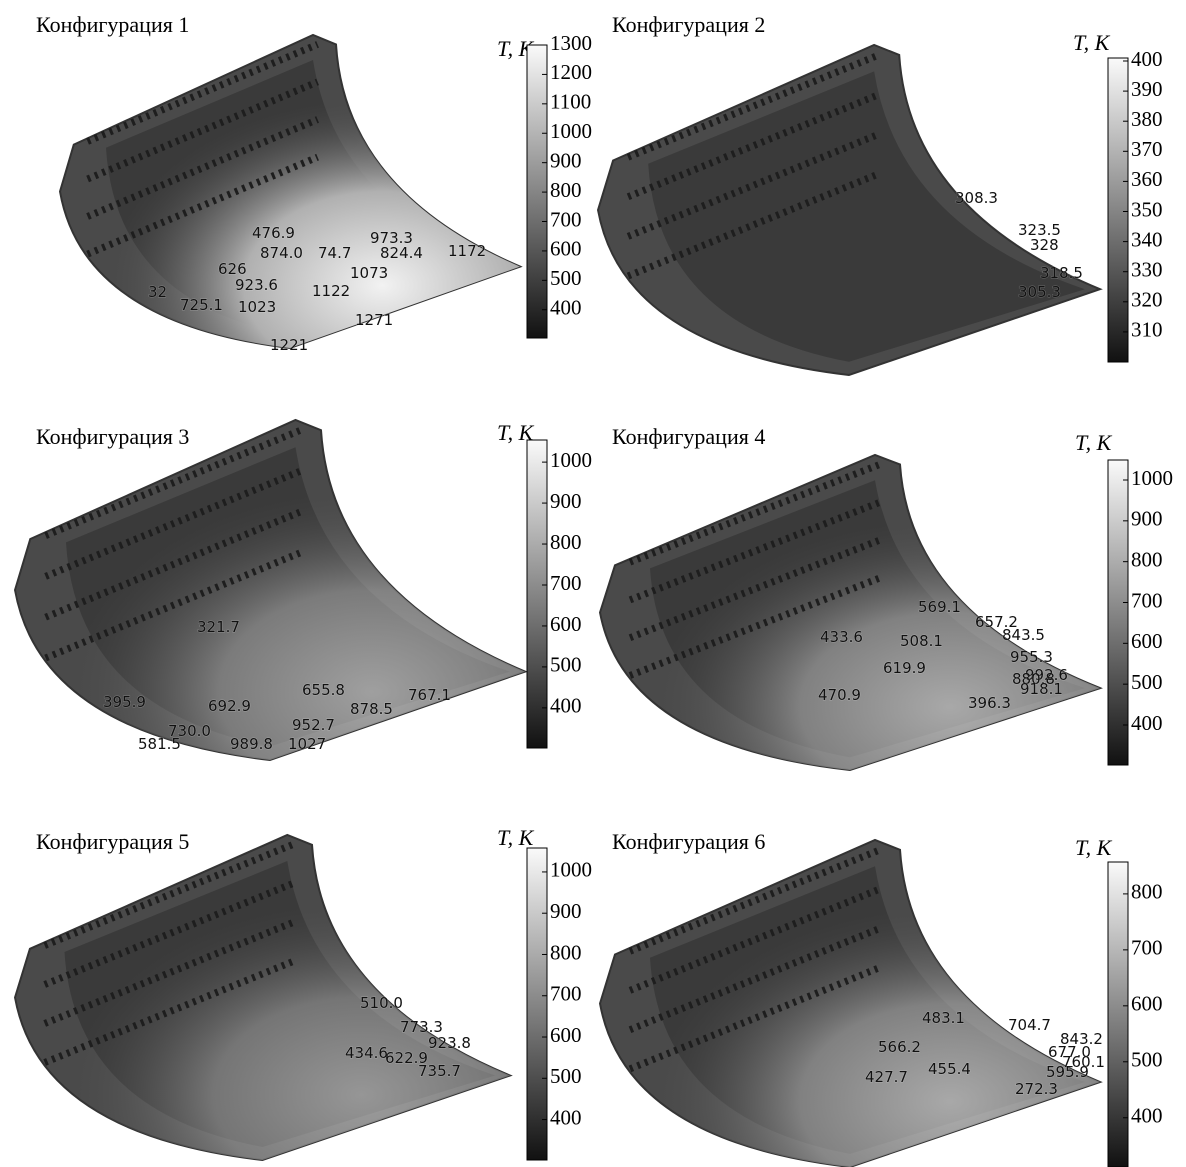 This screenshot has width=1186, height=1167. What do you see at coordinates (1147, 119) in the screenshot?
I see `colorbar-tick-label: 380` at bounding box center [1147, 119].